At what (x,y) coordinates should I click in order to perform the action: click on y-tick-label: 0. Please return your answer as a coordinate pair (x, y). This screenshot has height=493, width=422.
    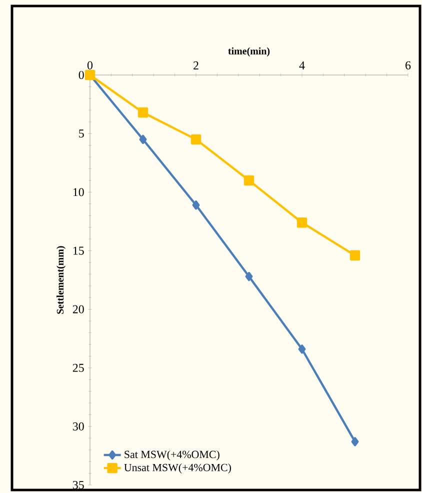
    Looking at the image, I should click on (81, 75).